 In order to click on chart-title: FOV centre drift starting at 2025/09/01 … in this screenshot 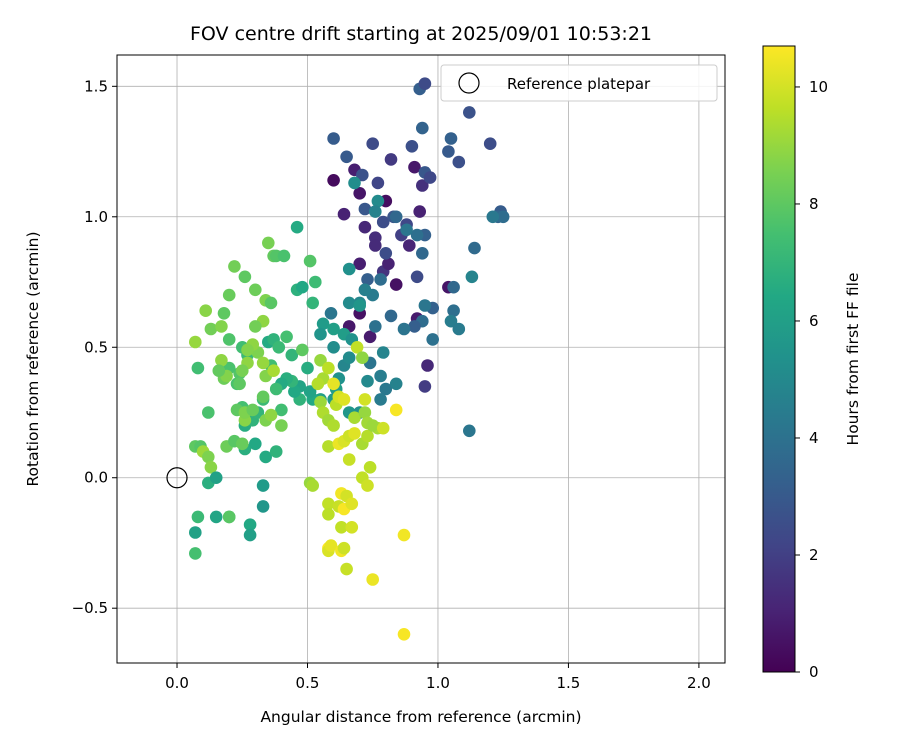, I will do `click(421, 34)`.